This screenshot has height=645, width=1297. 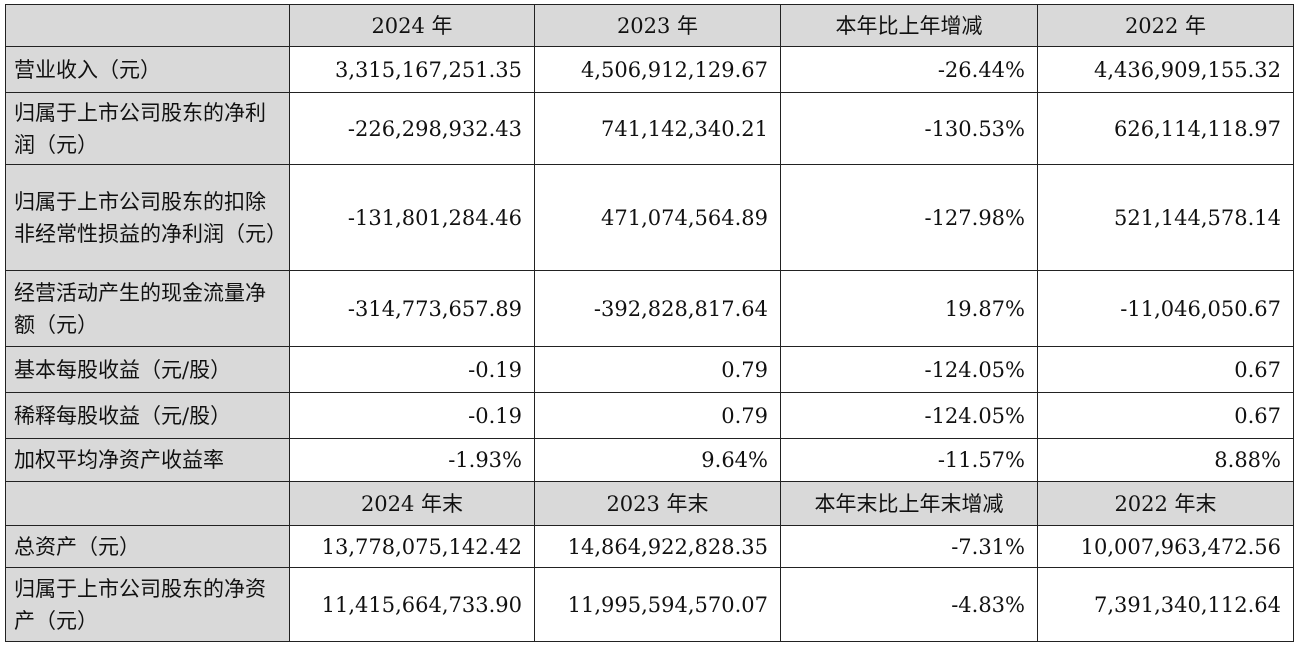 What do you see at coordinates (657, 69) in the screenshot?
I see `value-cell: 4,506,912,129.67` at bounding box center [657, 69].